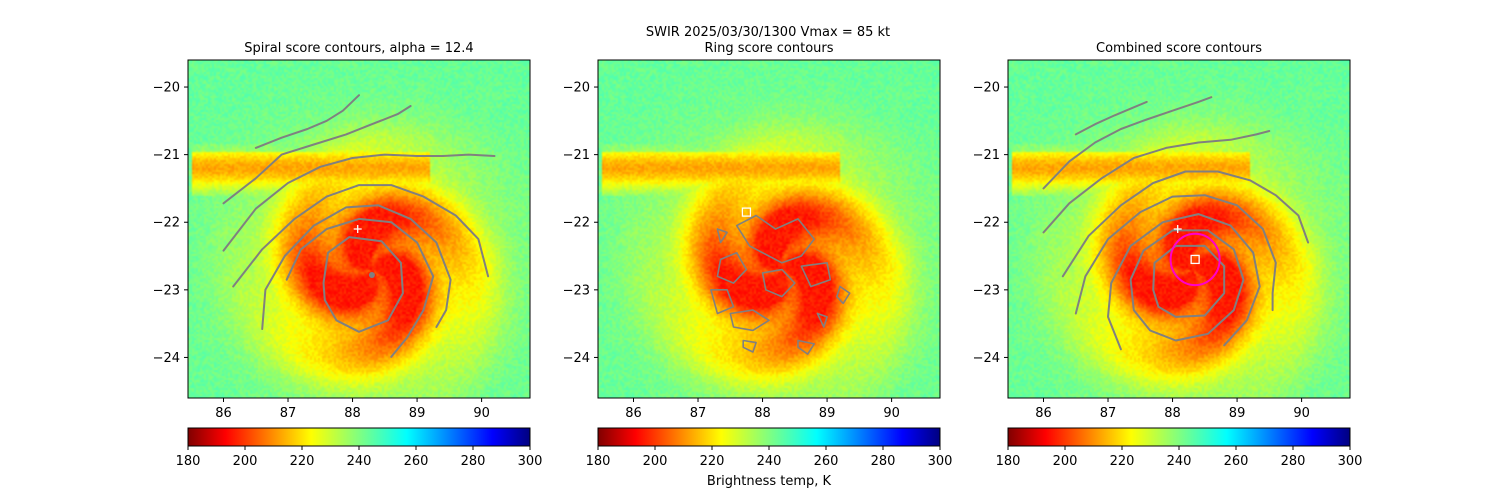 This screenshot has width=1500, height=500. I want to click on x-tick-label-combined-2: 88, so click(1172, 413).